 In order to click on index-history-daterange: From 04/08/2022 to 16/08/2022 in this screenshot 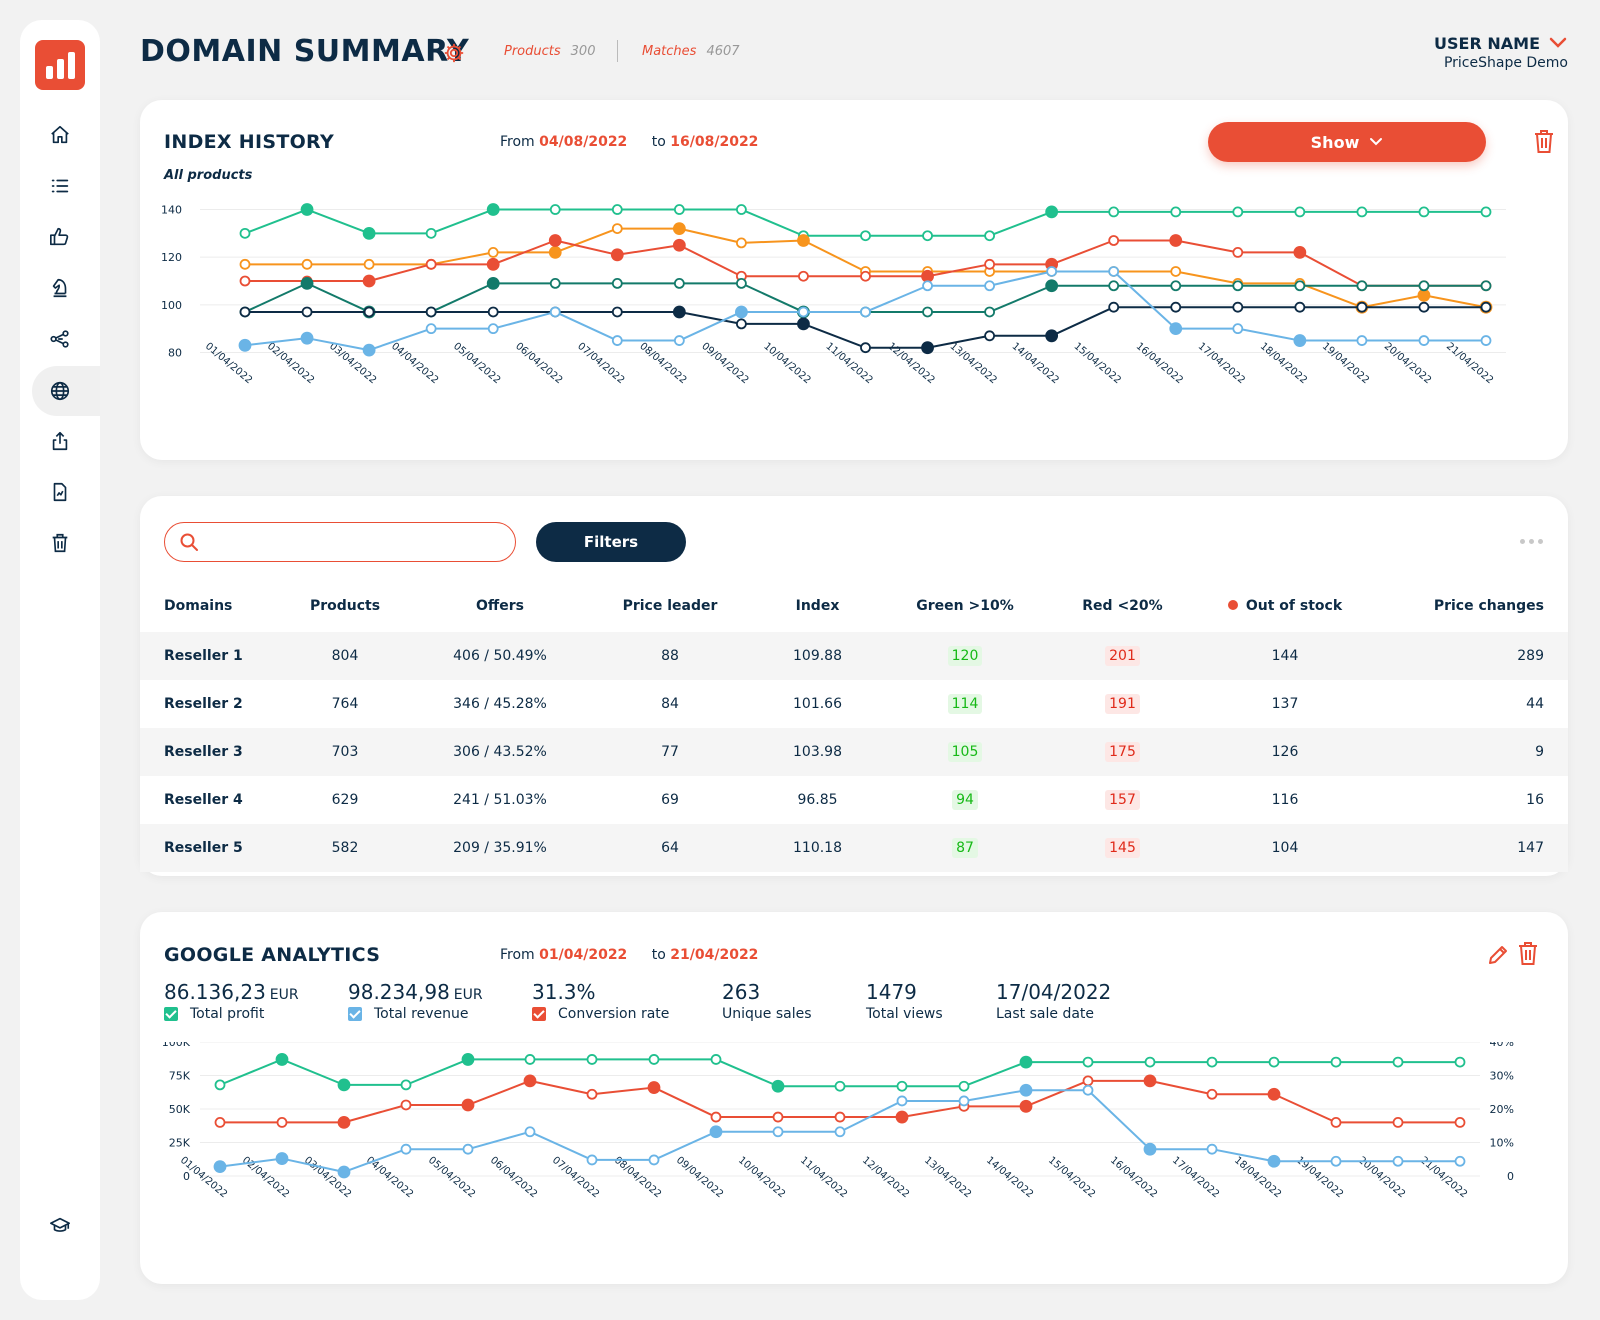, I will do `click(629, 142)`.